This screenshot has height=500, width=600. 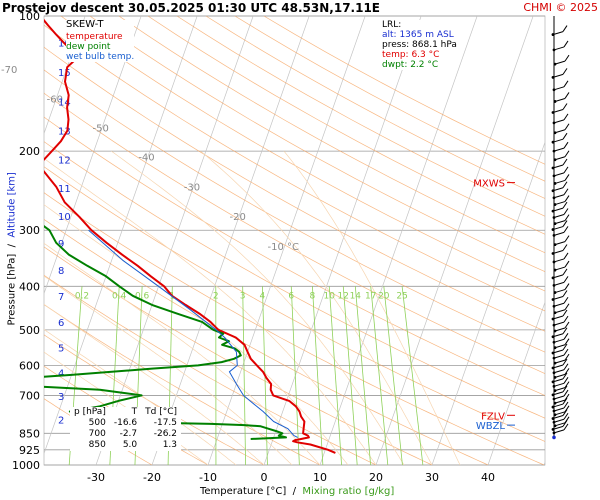 What do you see at coordinates (392, 25) in the screenshot?
I see `lrl-label: LRL:` at bounding box center [392, 25].